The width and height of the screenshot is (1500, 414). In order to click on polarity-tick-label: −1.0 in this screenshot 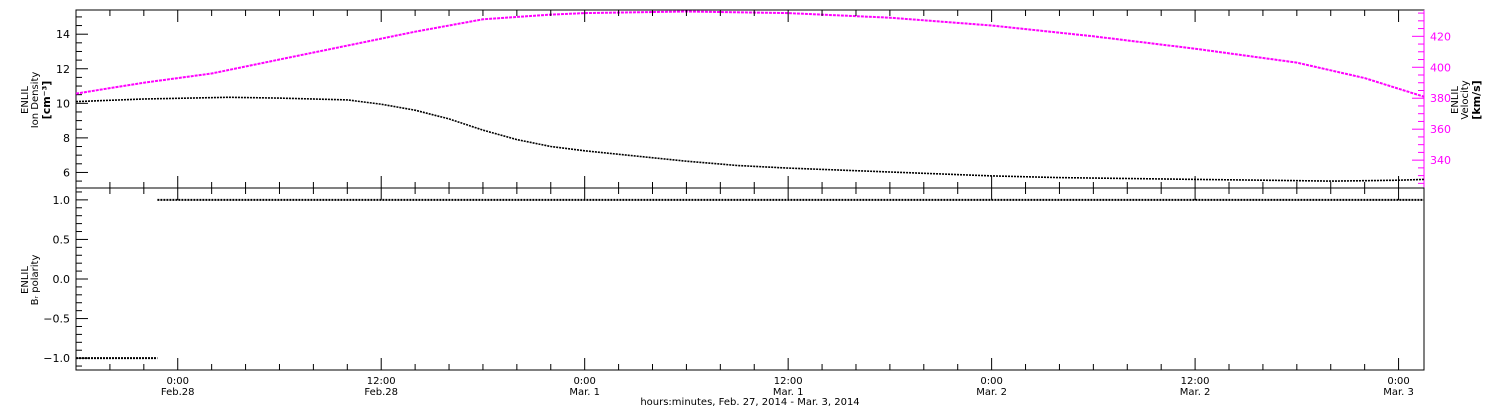, I will do `click(56, 358)`.